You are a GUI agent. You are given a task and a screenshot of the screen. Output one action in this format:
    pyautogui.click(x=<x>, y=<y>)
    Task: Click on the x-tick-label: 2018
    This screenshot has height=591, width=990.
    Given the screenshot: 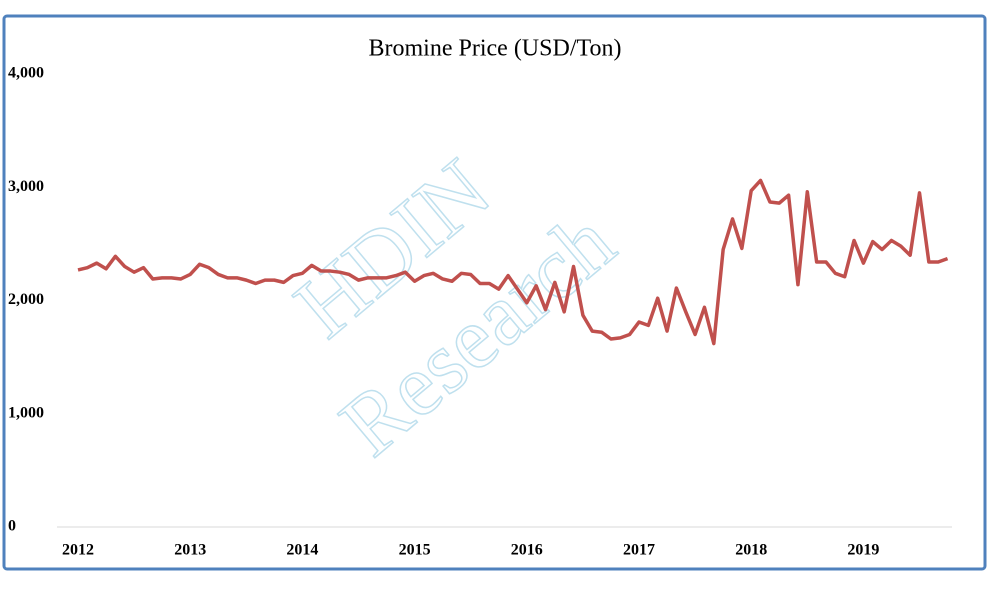 What is the action you would take?
    pyautogui.click(x=751, y=550)
    